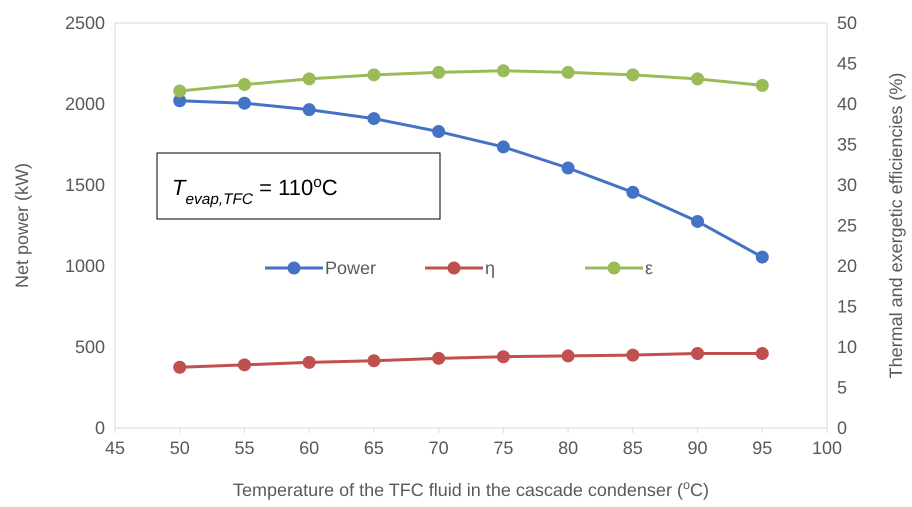 The width and height of the screenshot is (912, 507). I want to click on x-tick-label: 45, so click(115, 448).